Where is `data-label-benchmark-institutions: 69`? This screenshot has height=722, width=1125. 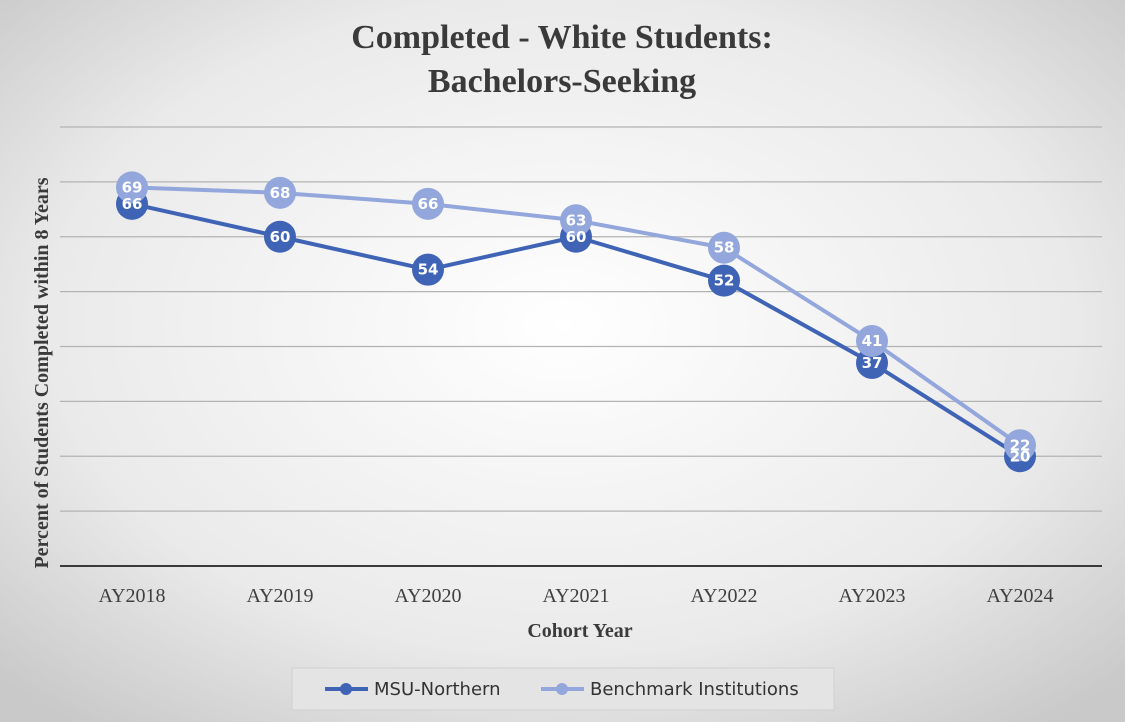
data-label-benchmark-institutions: 69 is located at coordinates (132, 187).